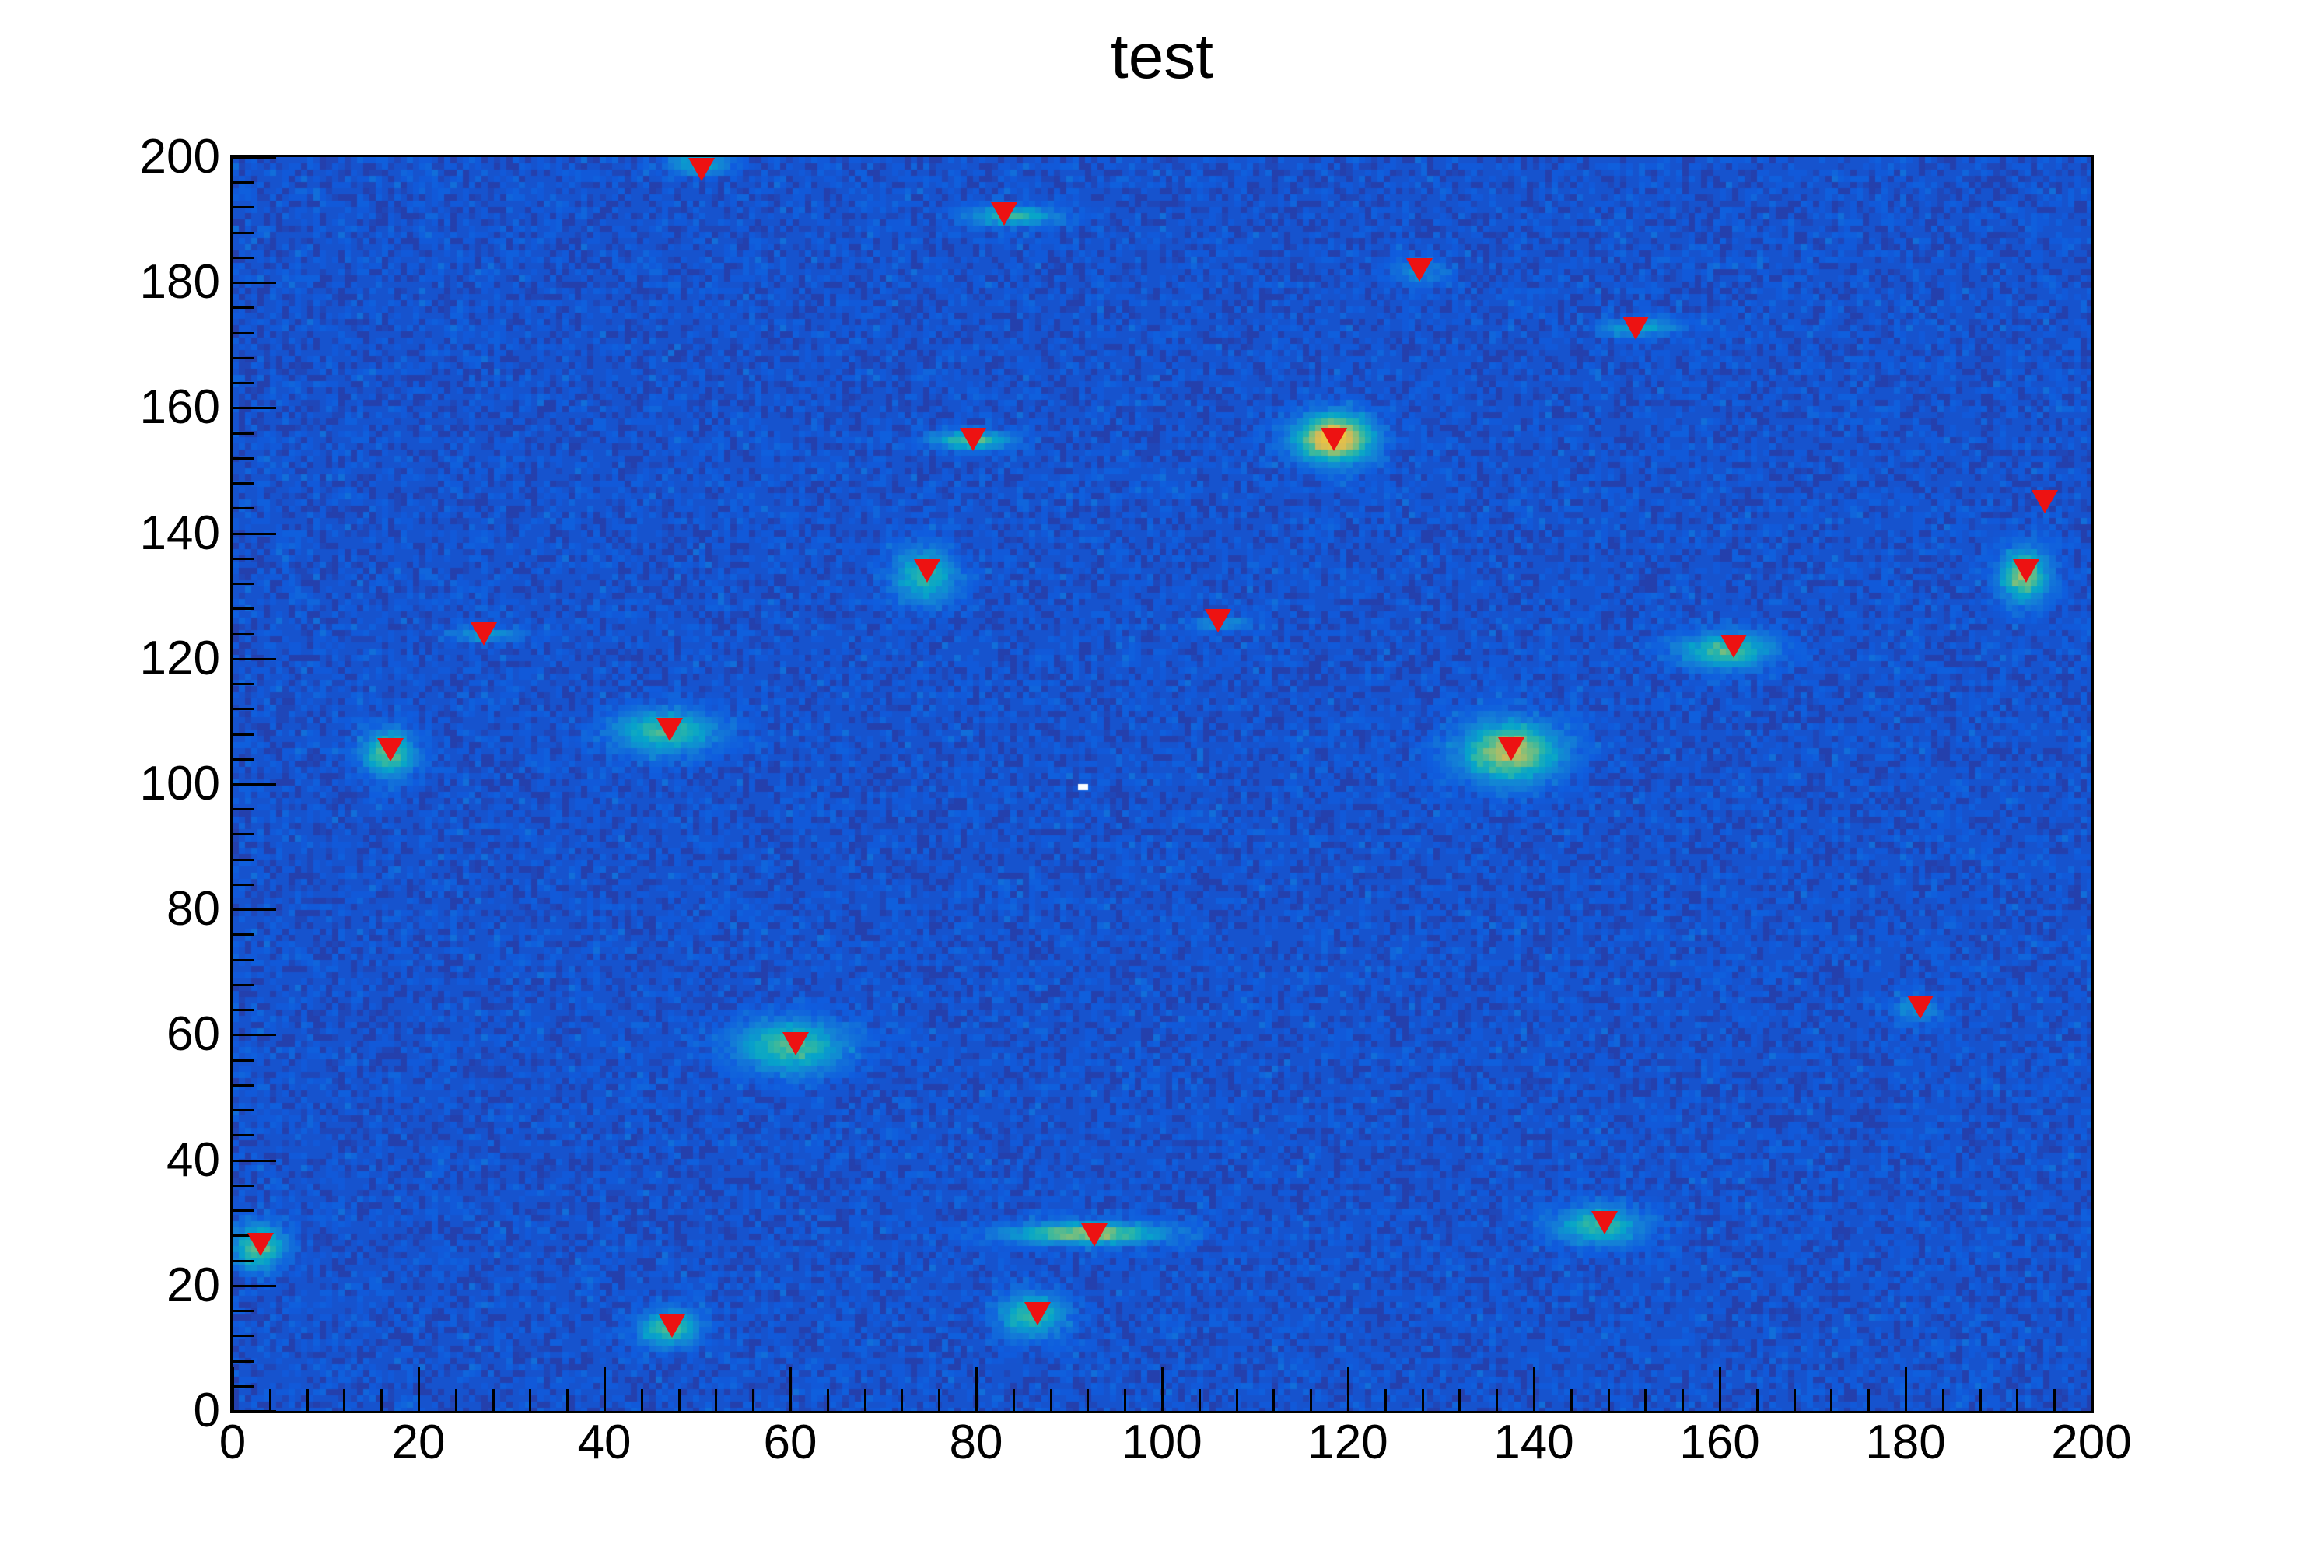 This screenshot has width=2324, height=1568. Describe the element at coordinates (193, 1034) in the screenshot. I see `y-axis-tick-label: 60` at that location.